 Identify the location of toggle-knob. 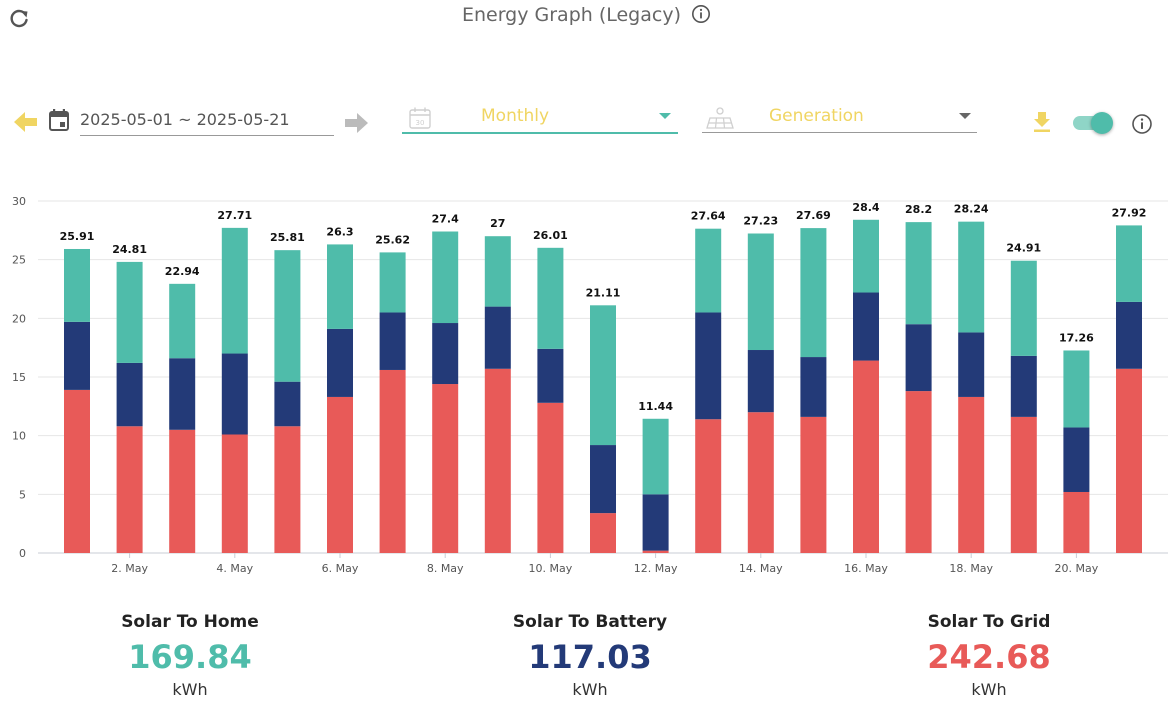
(1102, 123).